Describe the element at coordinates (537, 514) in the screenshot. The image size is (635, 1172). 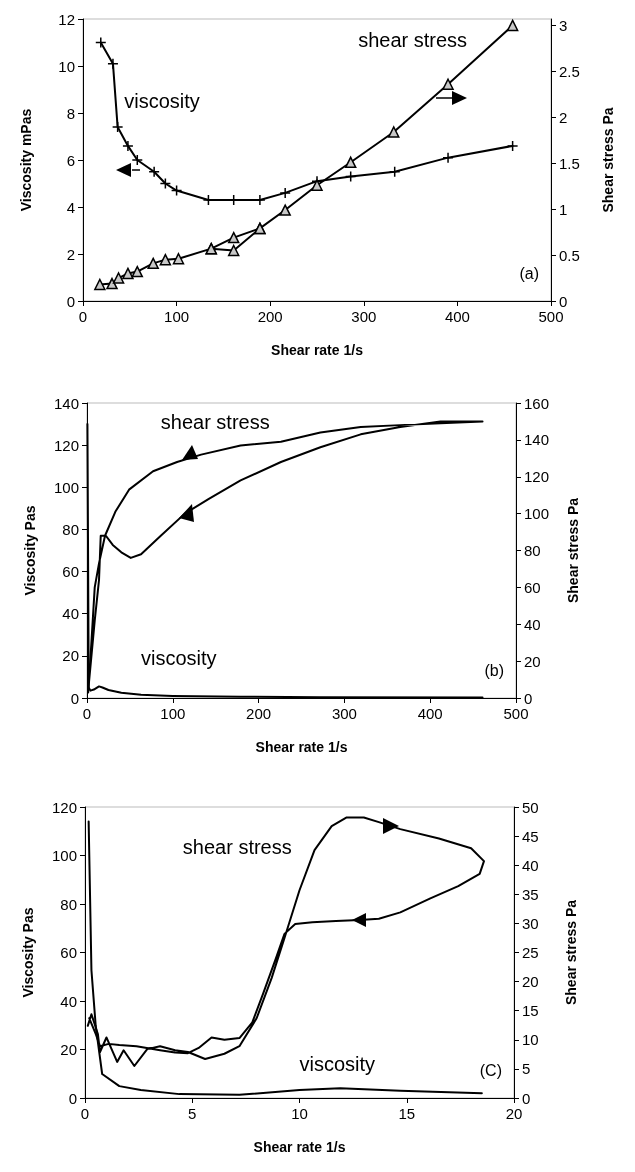
I see `y2-tick-label: 100` at that location.